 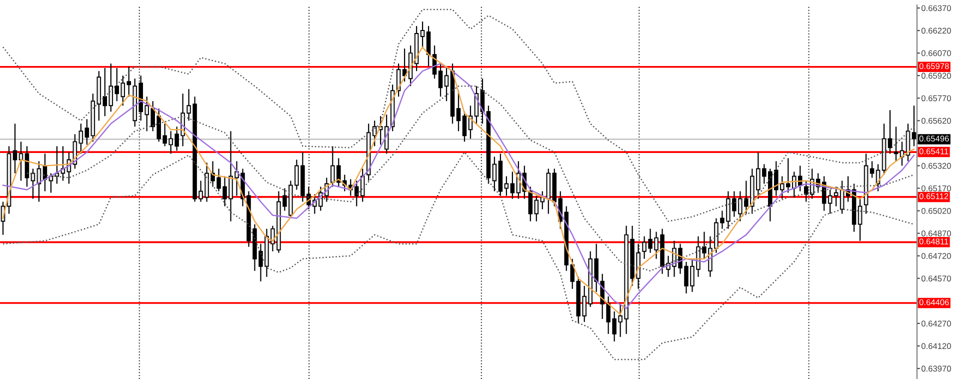 What do you see at coordinates (936, 31) in the screenshot?
I see `y-tick-label: 0.66220` at bounding box center [936, 31].